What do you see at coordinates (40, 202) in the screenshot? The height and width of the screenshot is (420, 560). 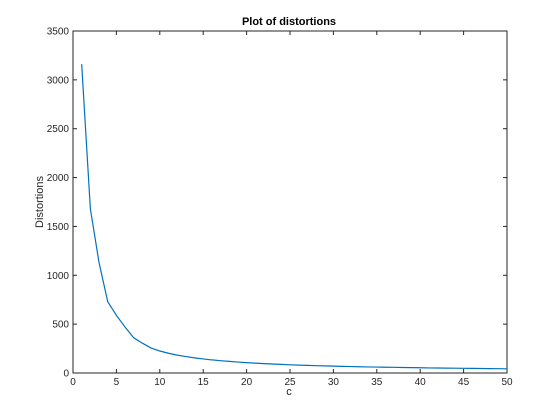 I see `y-axis-title: Distortions` at bounding box center [40, 202].